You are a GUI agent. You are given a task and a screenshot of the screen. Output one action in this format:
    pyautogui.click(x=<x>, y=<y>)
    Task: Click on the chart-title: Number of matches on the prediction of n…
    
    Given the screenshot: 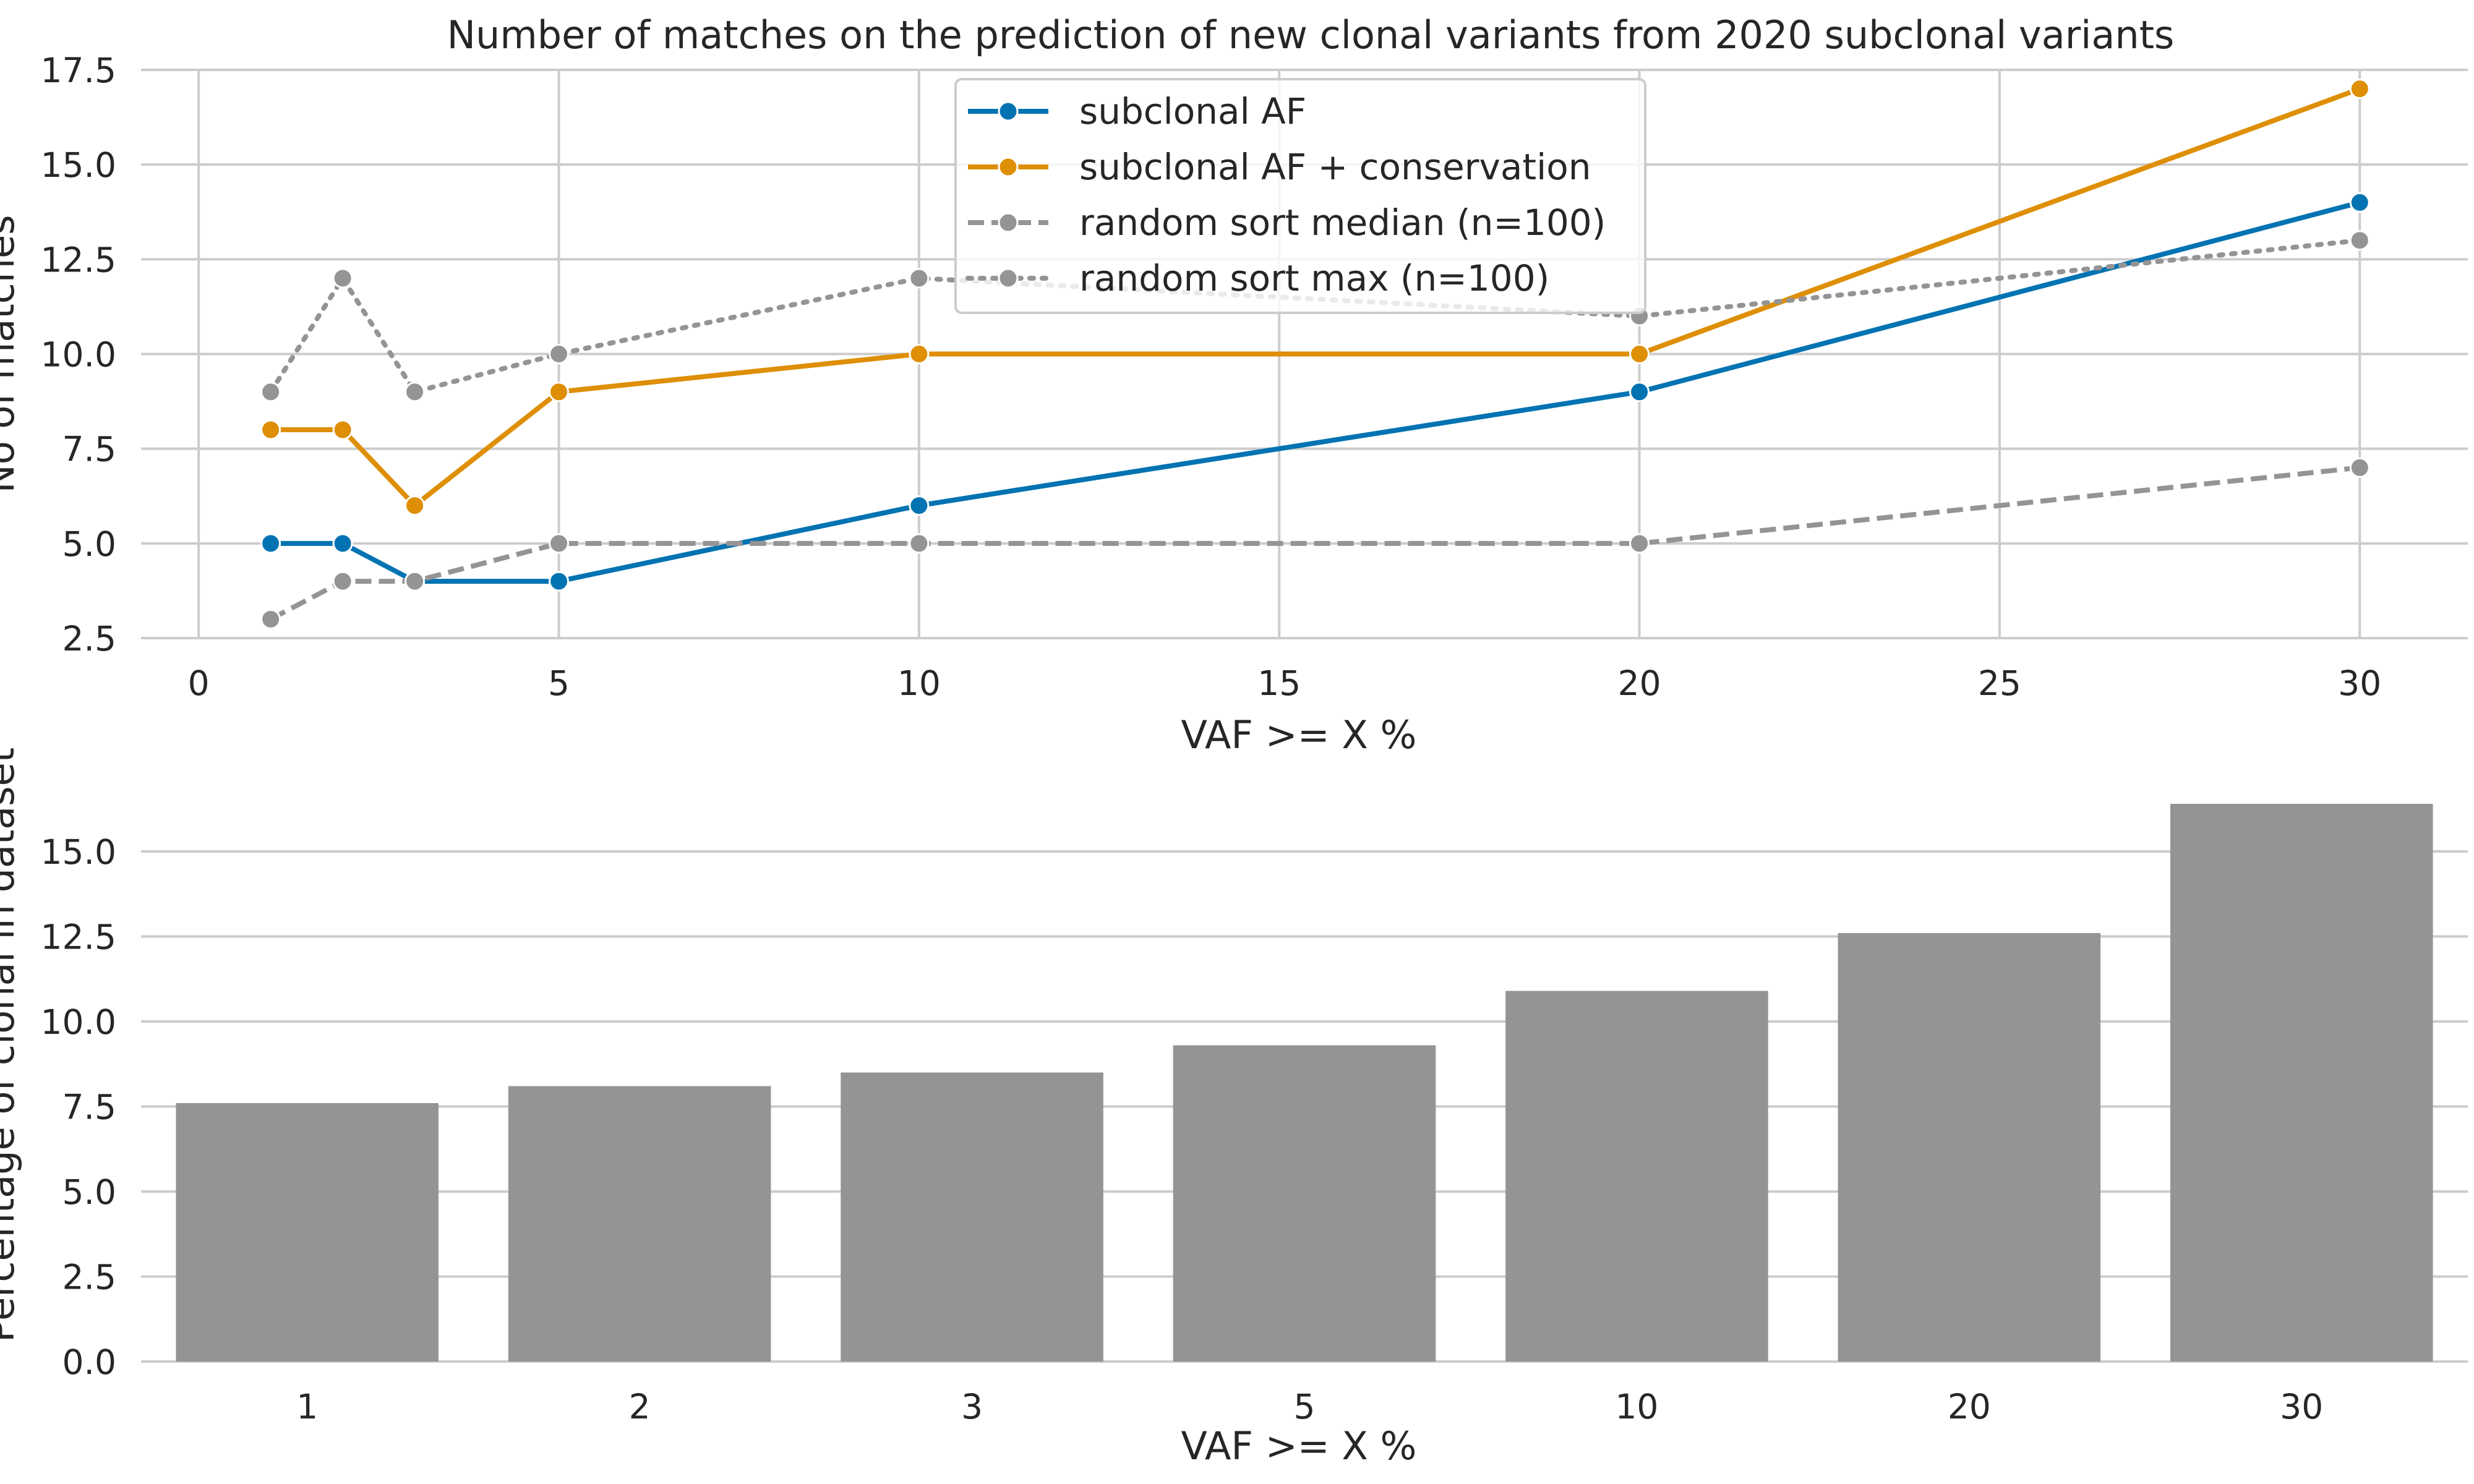 What is the action you would take?
    pyautogui.click(x=1311, y=35)
    